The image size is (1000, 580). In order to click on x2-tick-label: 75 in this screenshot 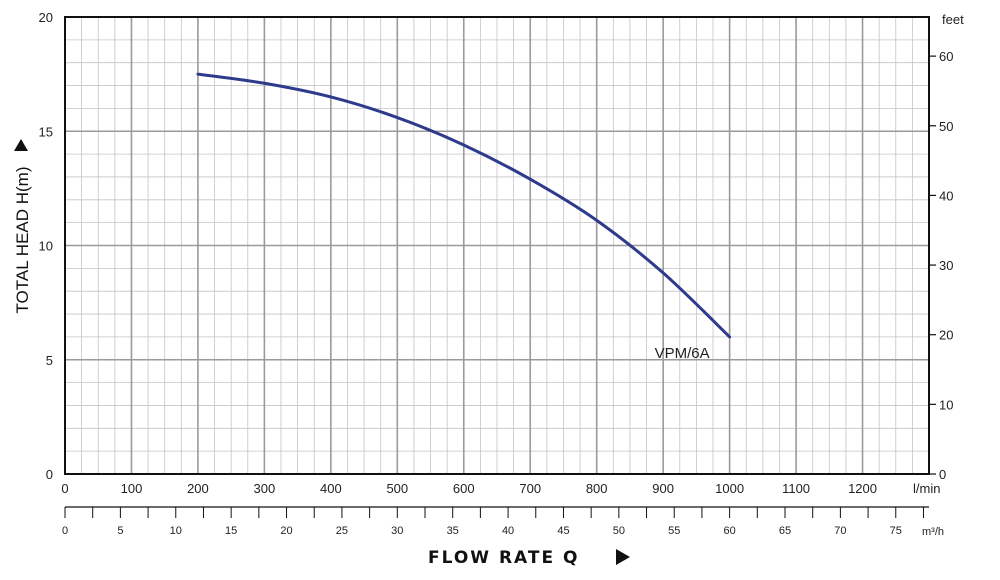, I will do `click(896, 531)`.